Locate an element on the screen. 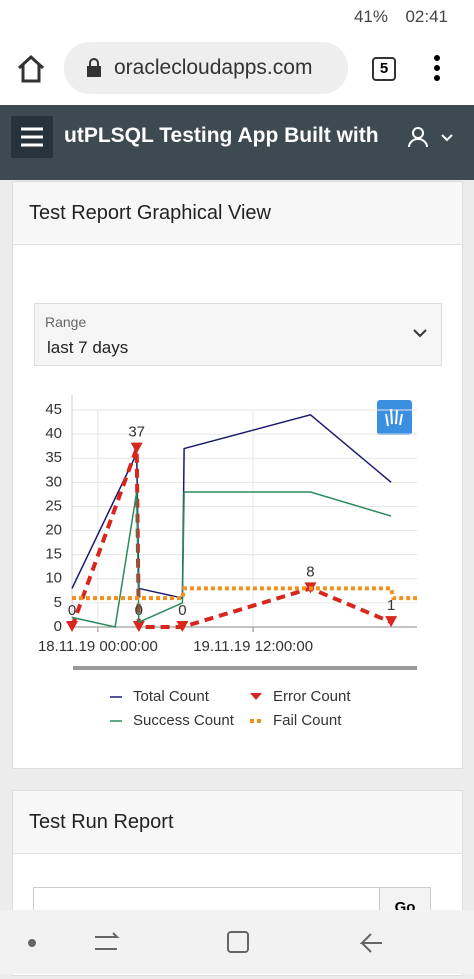 The height and width of the screenshot is (979, 474). nav-icons is located at coordinates (205, 942).